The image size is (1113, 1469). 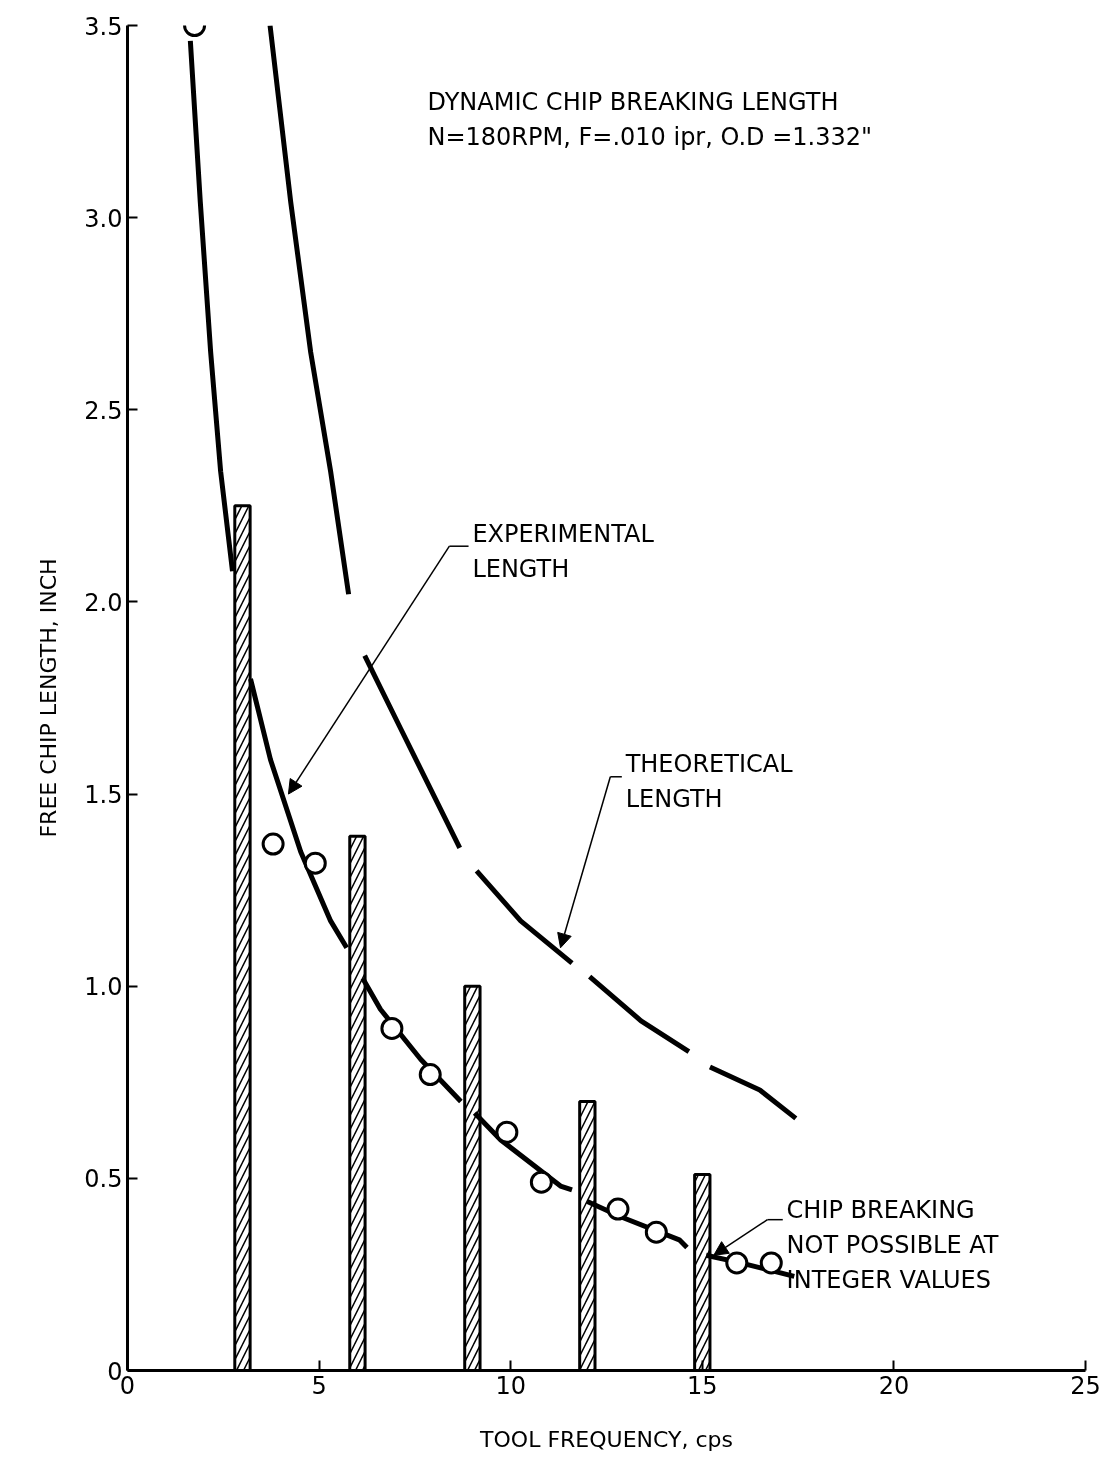 What do you see at coordinates (103, 410) in the screenshot?
I see `y-tick-label: 2.5` at bounding box center [103, 410].